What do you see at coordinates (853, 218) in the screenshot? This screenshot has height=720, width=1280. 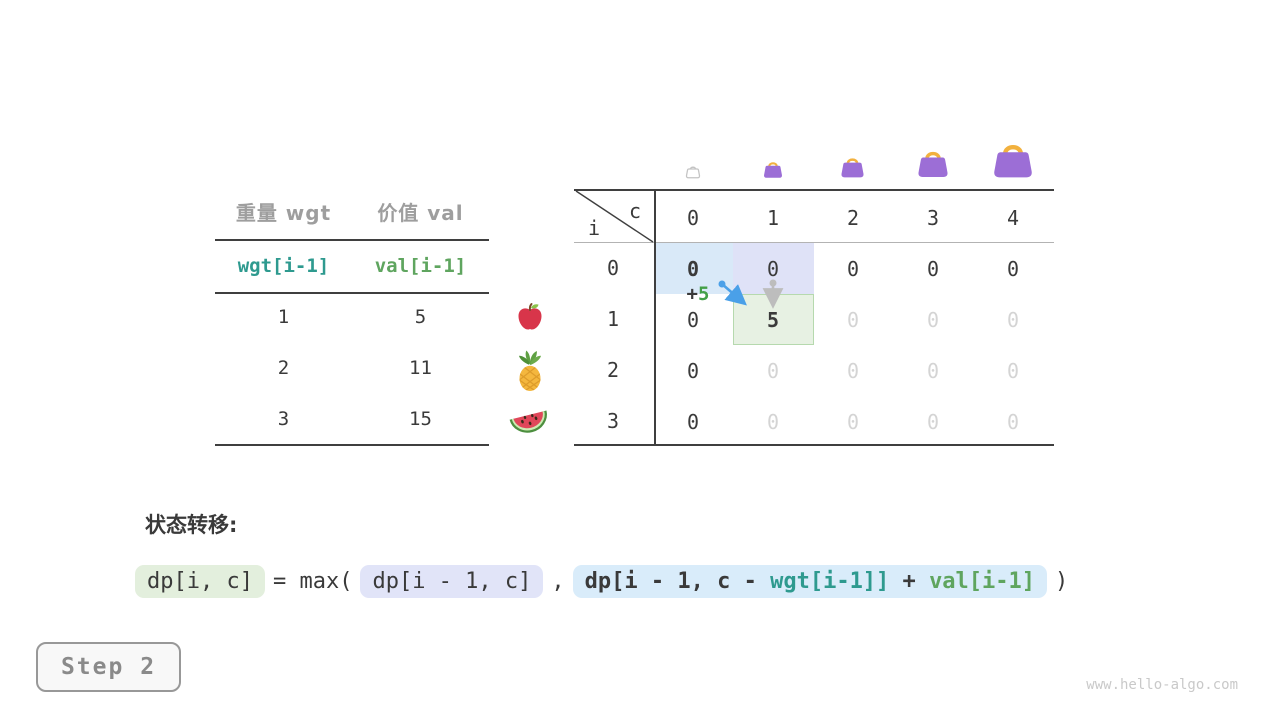 I see `dp-col-label-2: 2` at bounding box center [853, 218].